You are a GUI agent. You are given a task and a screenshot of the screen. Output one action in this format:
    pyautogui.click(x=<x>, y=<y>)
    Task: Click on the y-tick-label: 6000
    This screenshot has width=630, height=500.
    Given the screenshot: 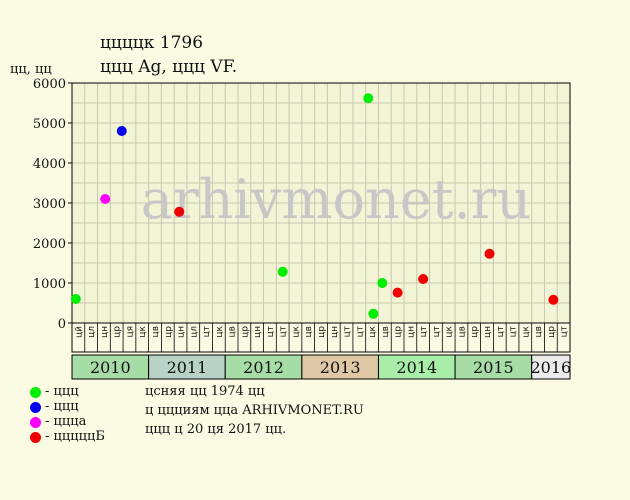 What is the action you would take?
    pyautogui.click(x=49, y=84)
    